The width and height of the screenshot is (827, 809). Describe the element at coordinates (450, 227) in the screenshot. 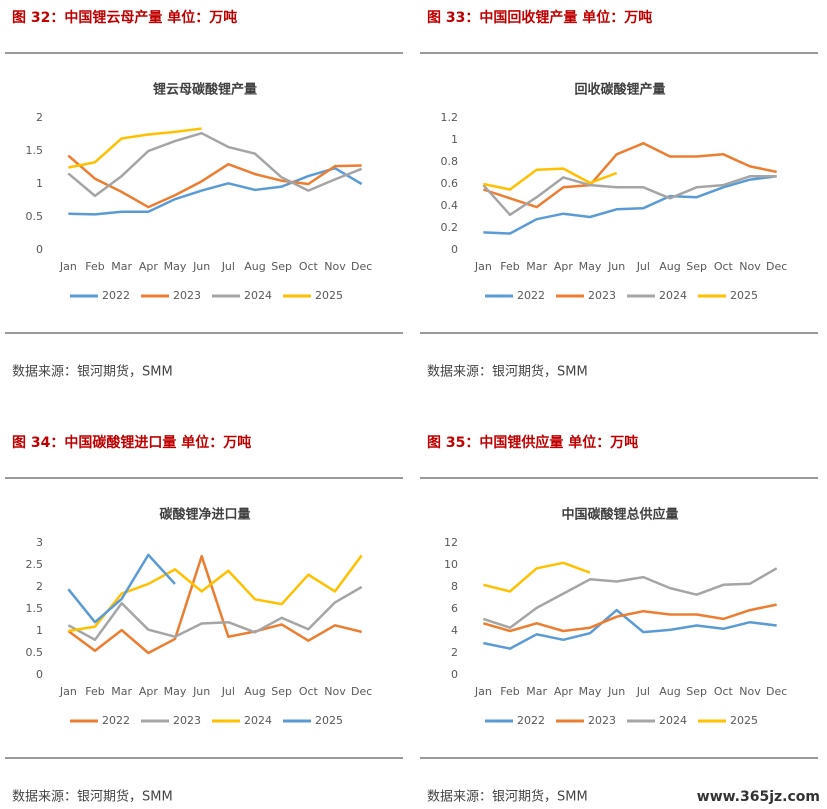

I see `y-tick-label: 0.2` at that location.